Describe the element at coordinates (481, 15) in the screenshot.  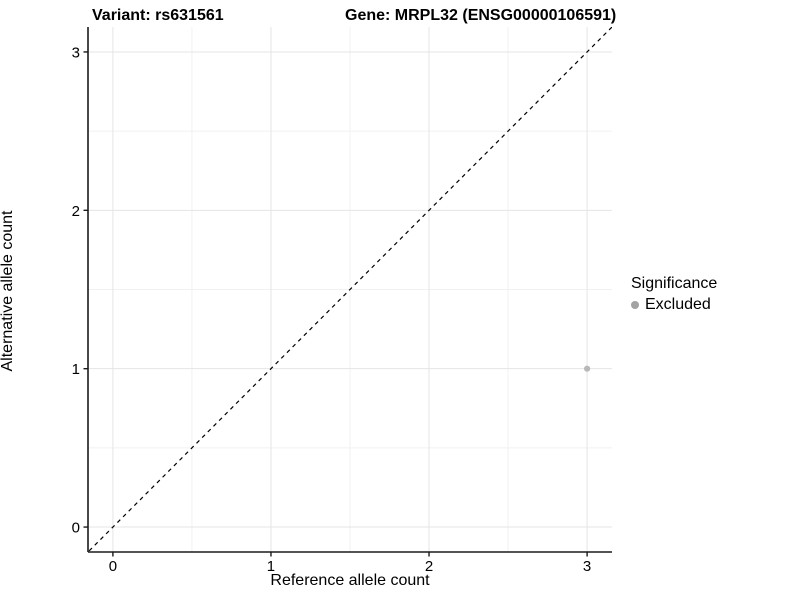
I see `gene-title: Gene: MRPL32 (ENSG00000106591)` at that location.